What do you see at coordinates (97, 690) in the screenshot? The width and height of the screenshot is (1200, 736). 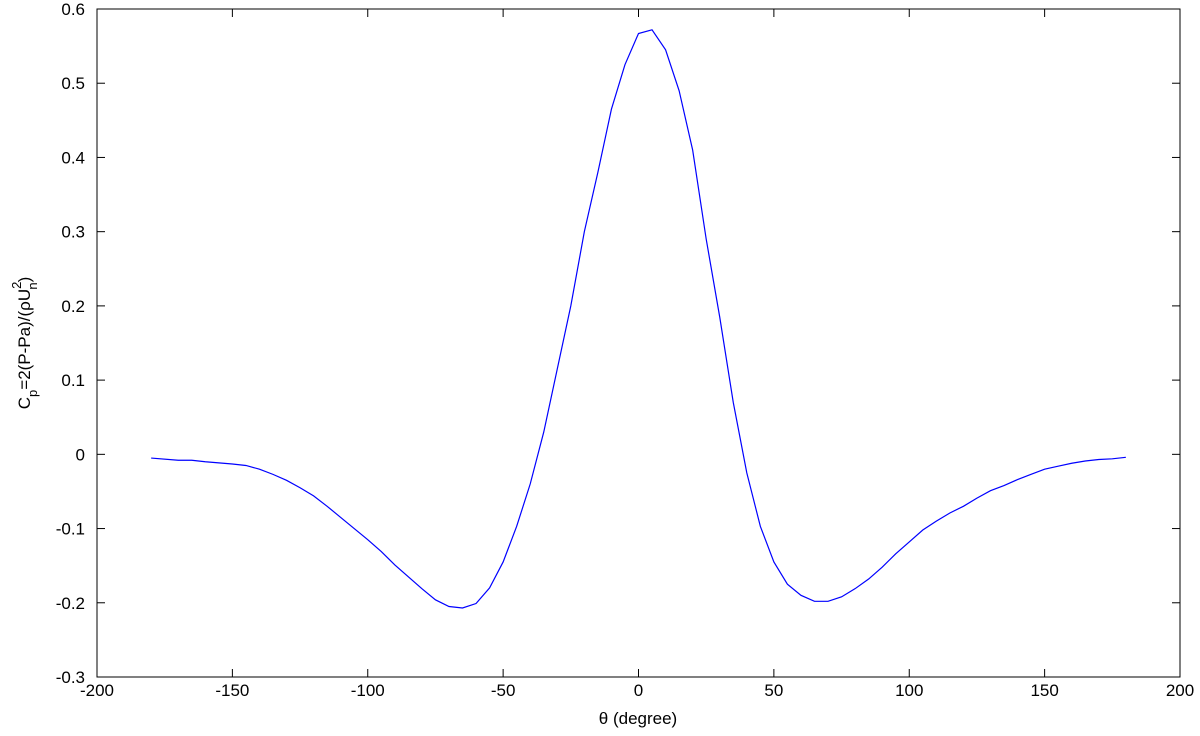 I see `x-tick-label: -200` at bounding box center [97, 690].